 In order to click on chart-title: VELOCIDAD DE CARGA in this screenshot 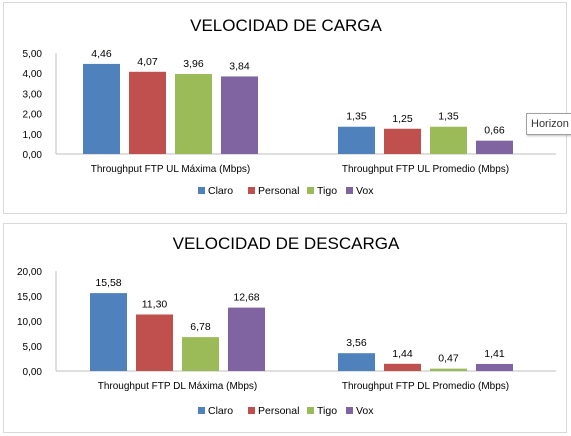, I will do `click(286, 25)`.